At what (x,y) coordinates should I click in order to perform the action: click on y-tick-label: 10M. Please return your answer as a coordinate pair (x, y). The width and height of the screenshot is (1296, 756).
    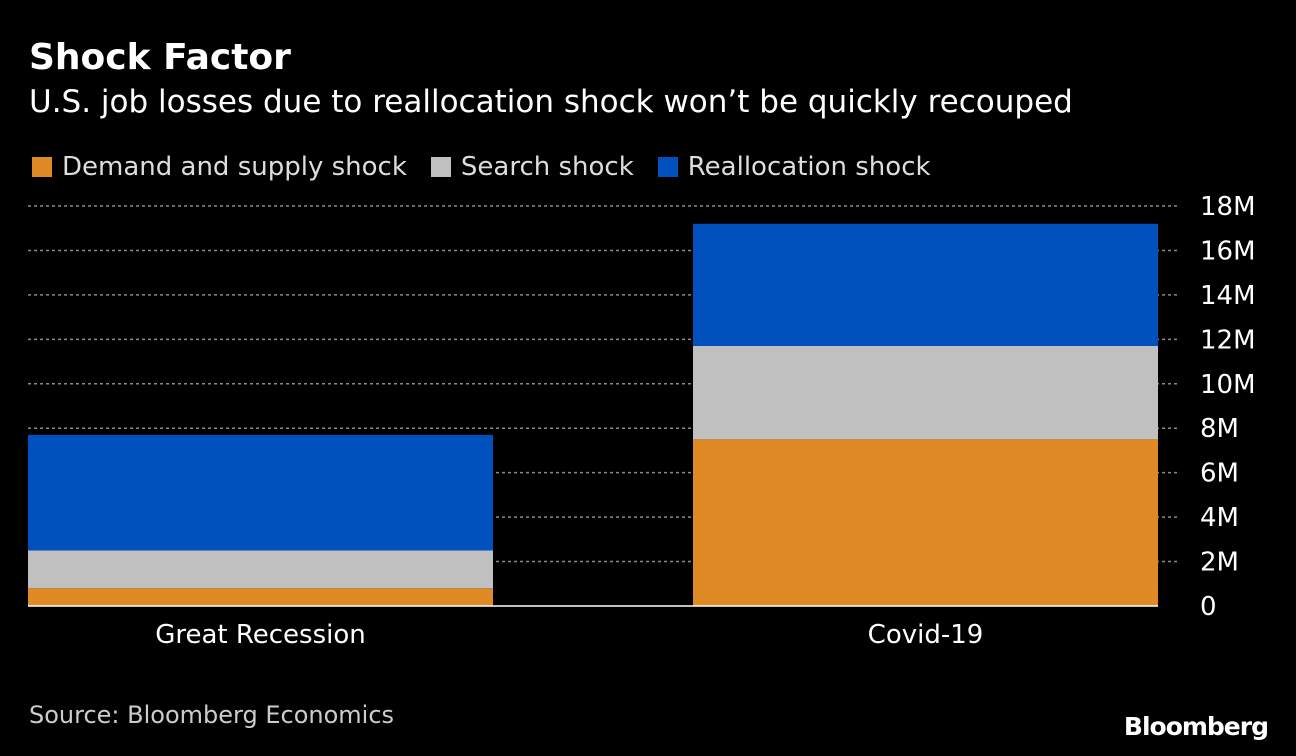
    Looking at the image, I should click on (1228, 385).